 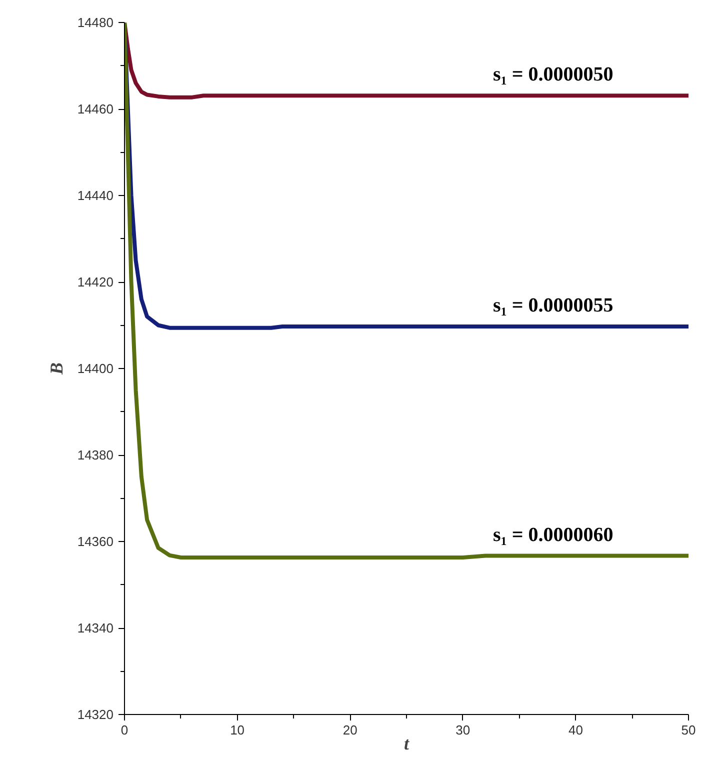 I want to click on series-label: s₁ = 0.0000055, so click(x=553, y=305).